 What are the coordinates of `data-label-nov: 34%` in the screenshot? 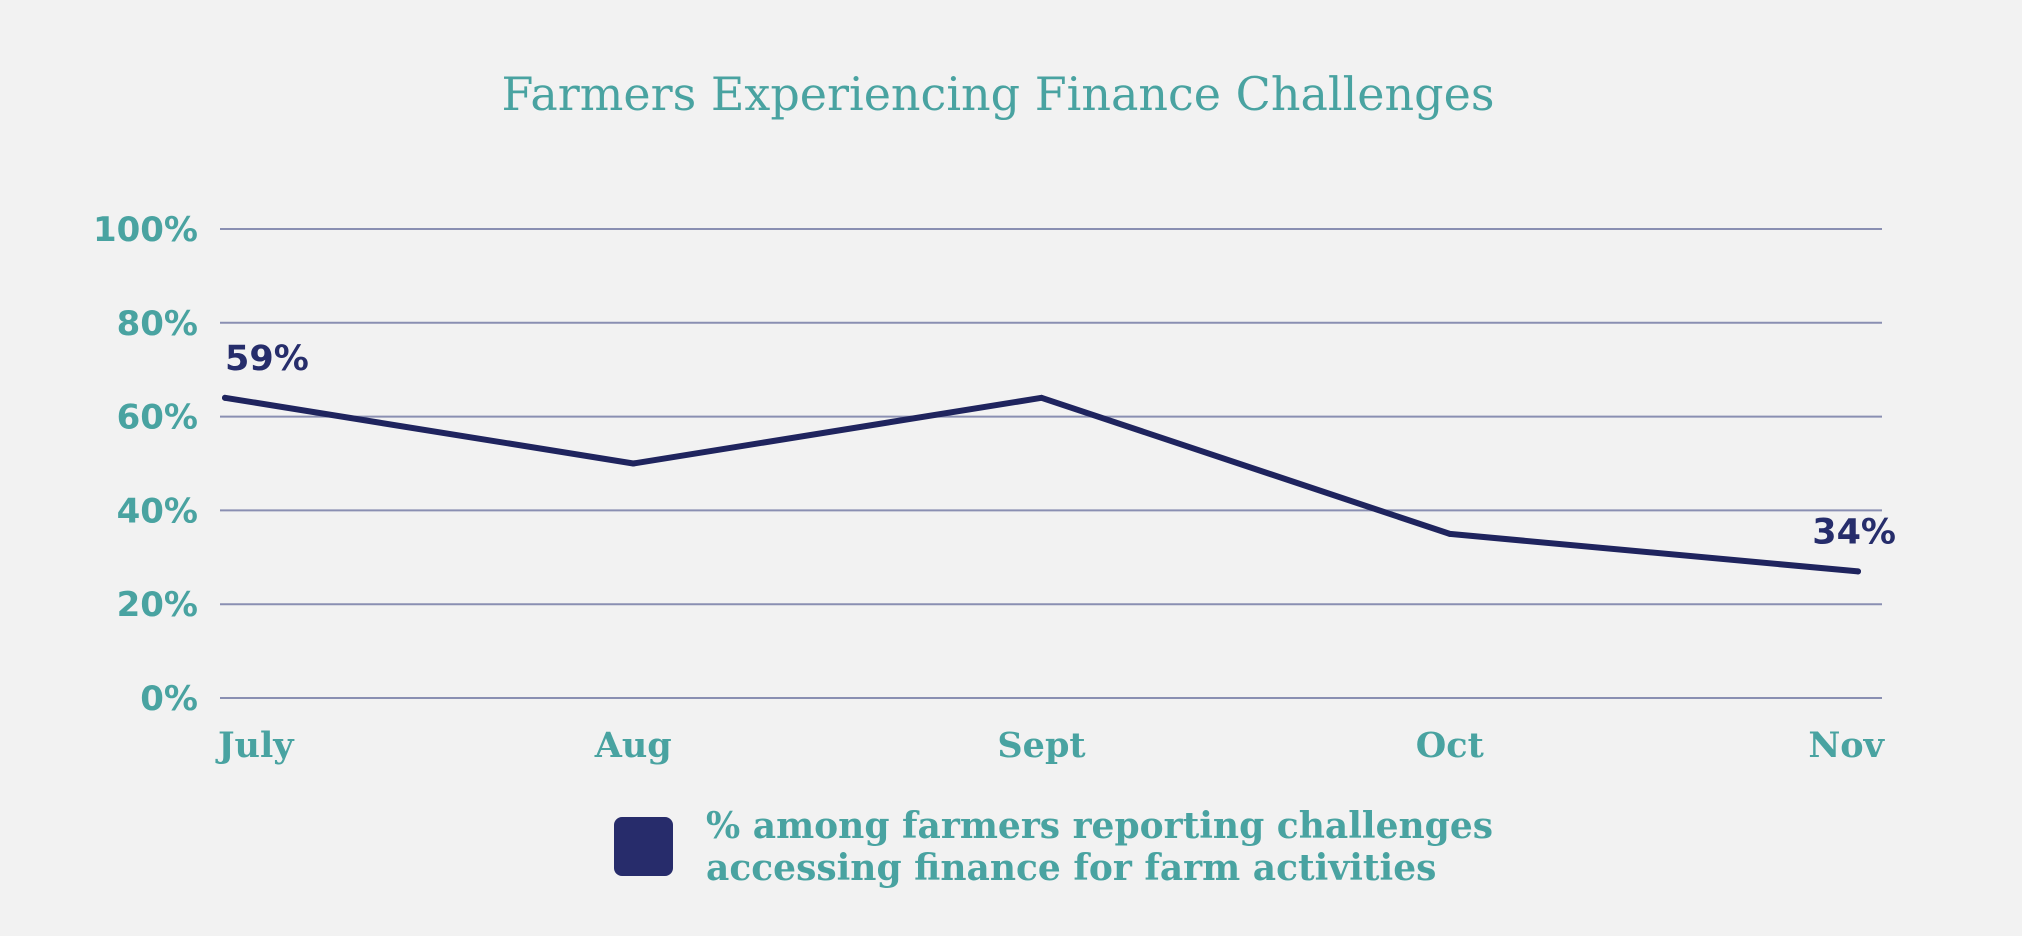 It's located at (1854, 532).